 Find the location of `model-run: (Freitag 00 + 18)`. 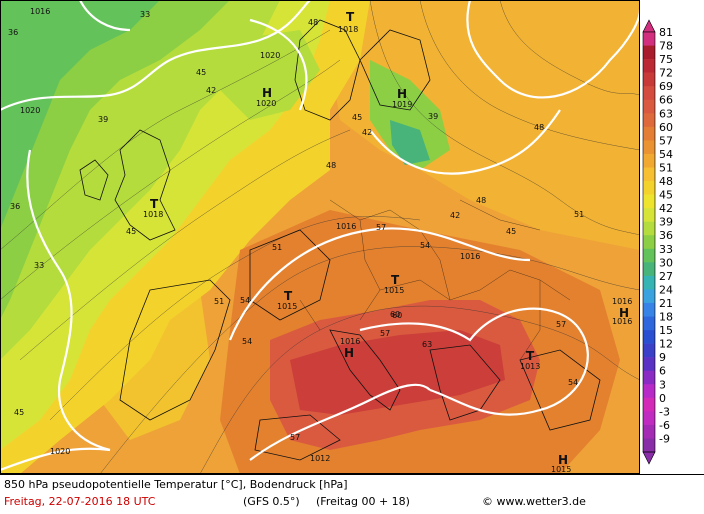

model-run: (Freitag 00 + 18) is located at coordinates (363, 501).